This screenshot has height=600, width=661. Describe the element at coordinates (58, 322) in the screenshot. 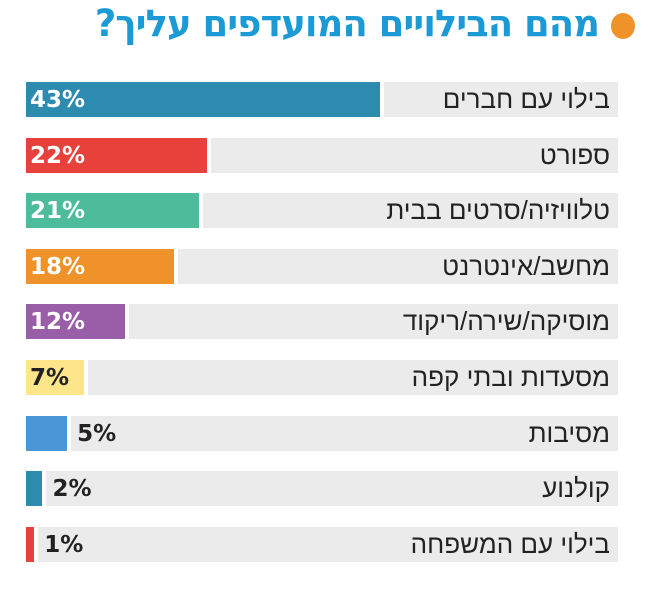

I see `data-label: 12%` at that location.